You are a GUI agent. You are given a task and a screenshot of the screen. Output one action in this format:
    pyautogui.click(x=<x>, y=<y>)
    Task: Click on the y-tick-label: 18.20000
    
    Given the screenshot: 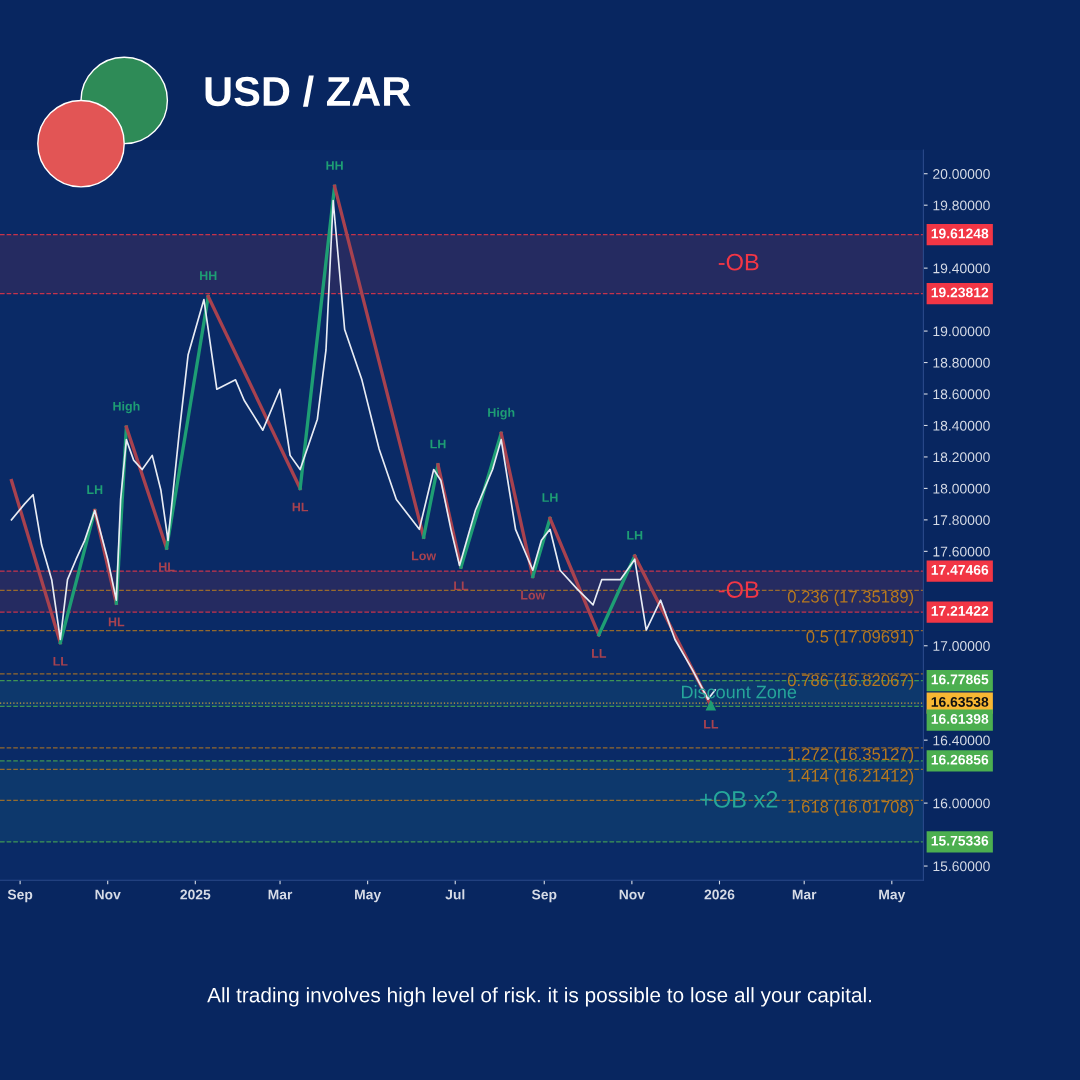 What is the action you would take?
    pyautogui.click(x=961, y=457)
    